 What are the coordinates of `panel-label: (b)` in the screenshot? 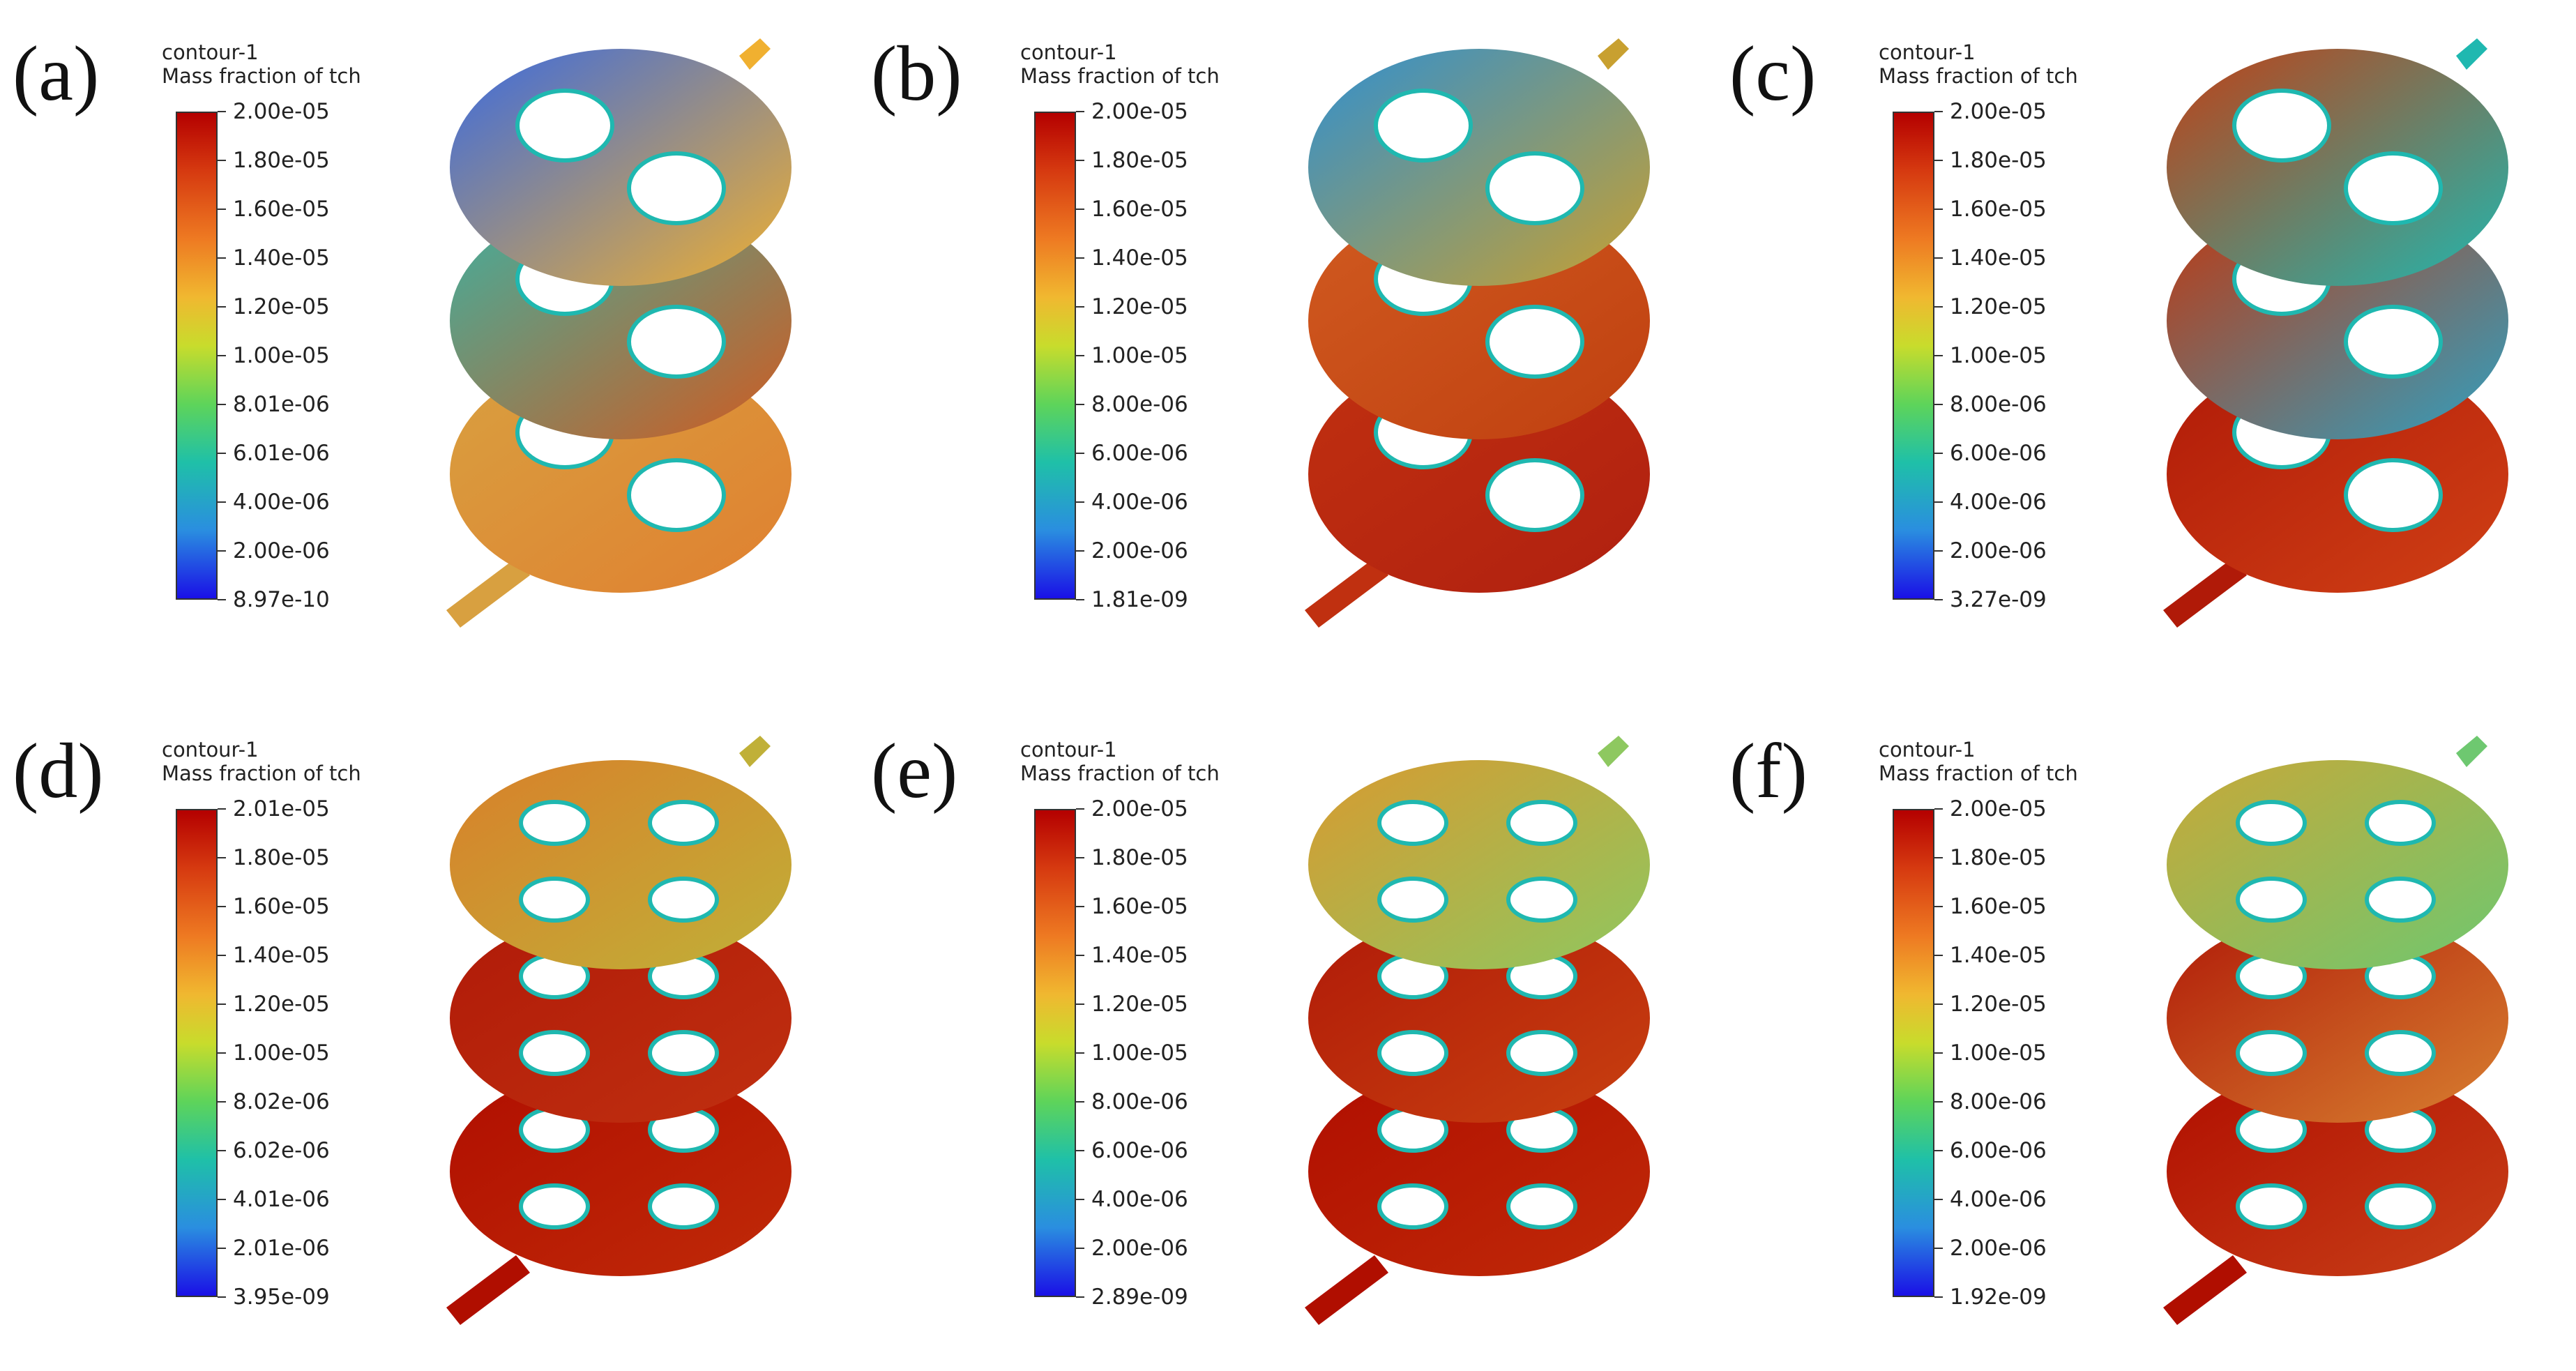 It's located at (916, 74).